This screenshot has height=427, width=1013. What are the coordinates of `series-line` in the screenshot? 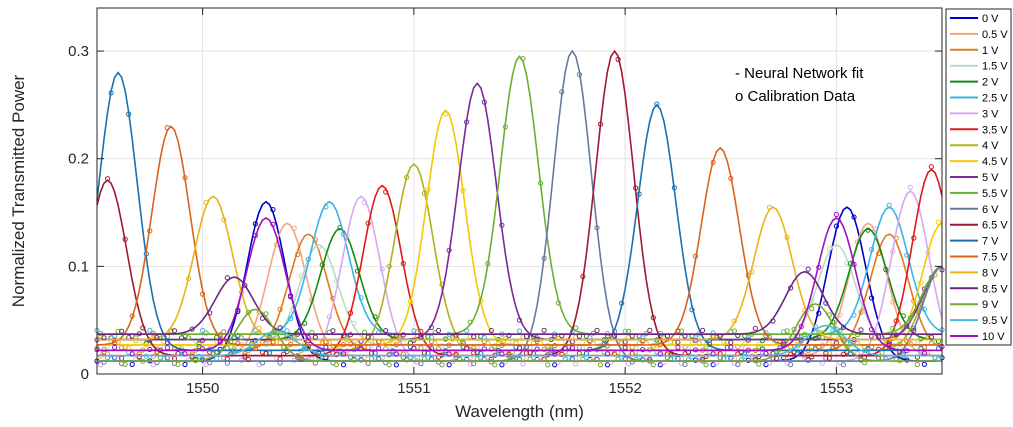 It's located at (519, 340).